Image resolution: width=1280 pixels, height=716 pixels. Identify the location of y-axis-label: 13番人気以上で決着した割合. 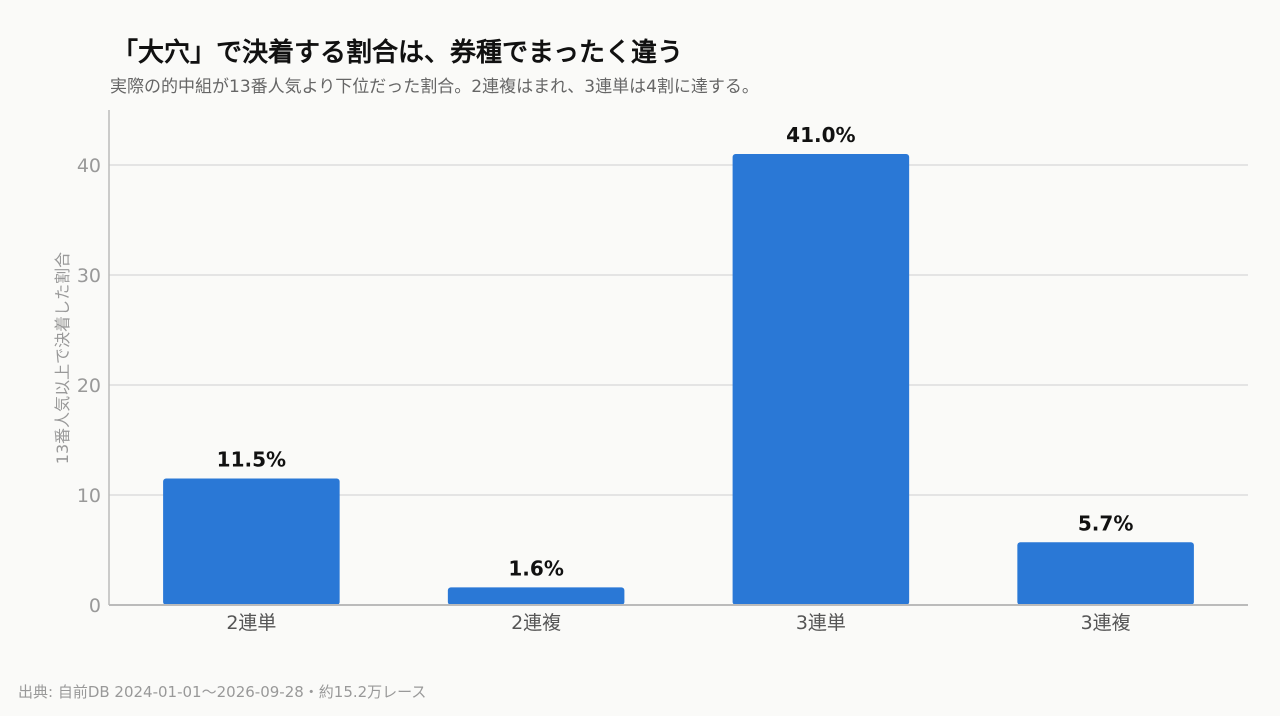
(62, 358).